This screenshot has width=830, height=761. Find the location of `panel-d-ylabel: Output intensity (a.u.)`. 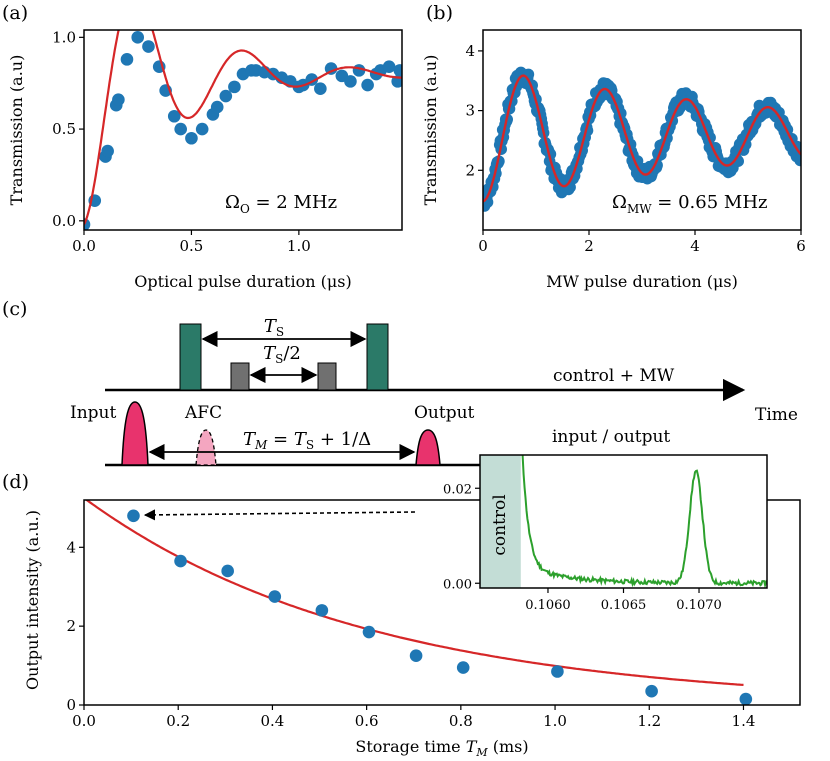

panel-d-ylabel: Output intensity (a.u.) is located at coordinates (32, 600).